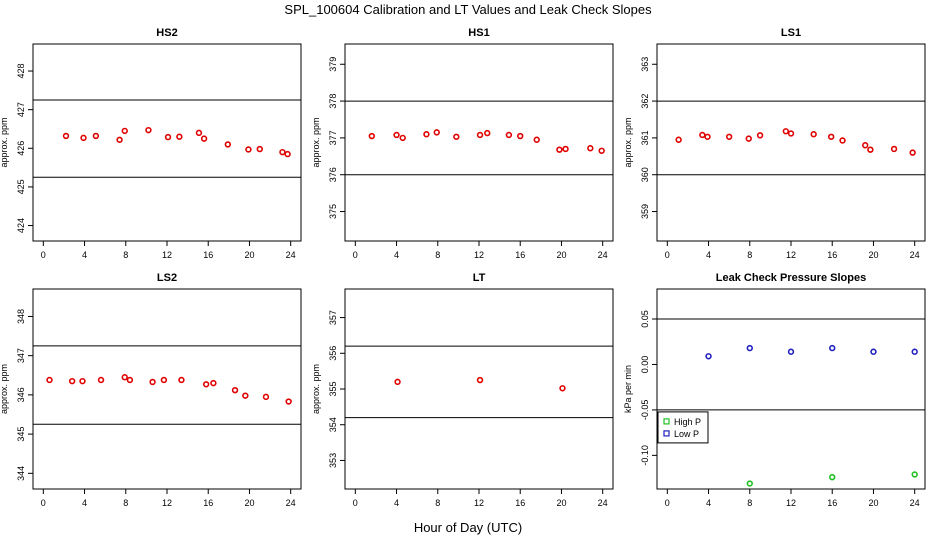 The image size is (936, 540). What do you see at coordinates (468, 527) in the screenshot?
I see `figure-xlabel: Hour of Day (UTC)` at bounding box center [468, 527].